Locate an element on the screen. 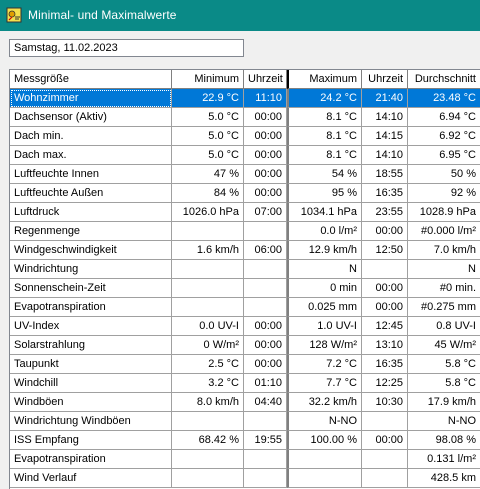  table-cell: Wind Verlauf is located at coordinates (91, 478).